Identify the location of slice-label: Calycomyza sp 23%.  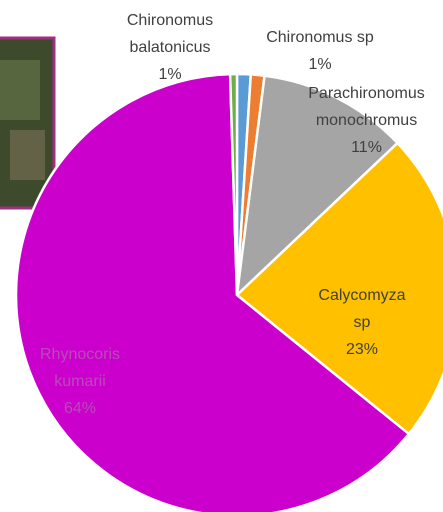
(362, 322).